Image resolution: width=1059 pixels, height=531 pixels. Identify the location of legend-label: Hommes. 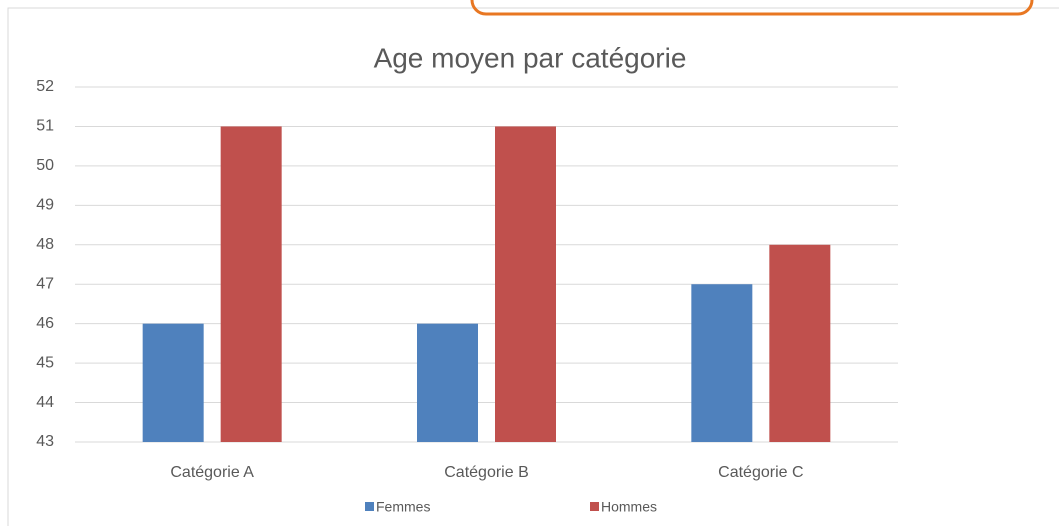
(629, 507).